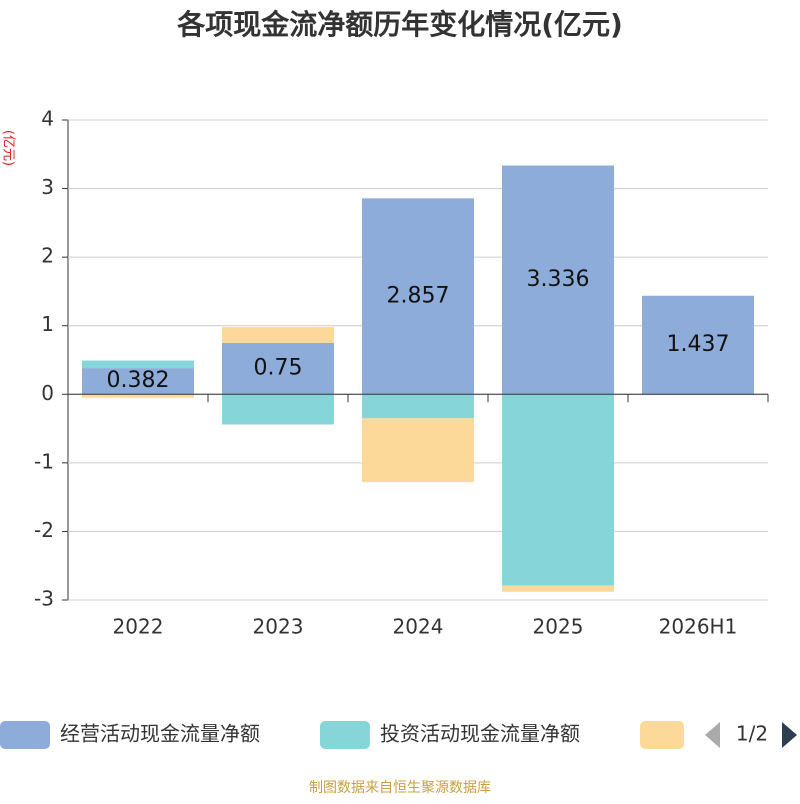 The width and height of the screenshot is (800, 804). I want to click on legend-page: 1/2, so click(752, 734).